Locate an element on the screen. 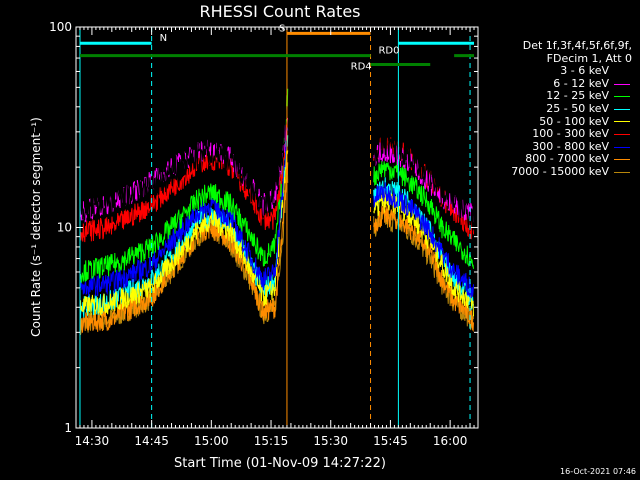 The height and width of the screenshot is (480, 640). legend-entry: 50 - 100 keV is located at coordinates (556, 121).